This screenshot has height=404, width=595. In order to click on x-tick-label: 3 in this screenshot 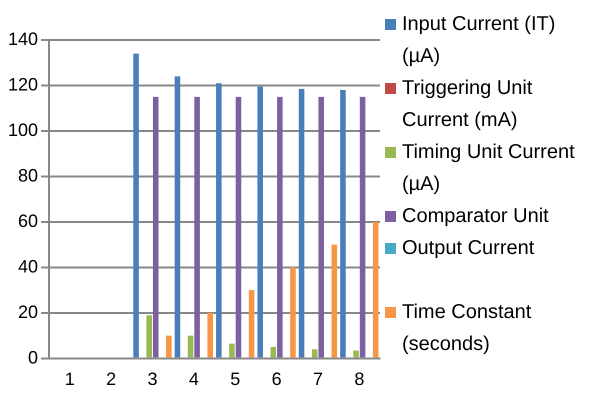, I will do `click(152, 379)`.